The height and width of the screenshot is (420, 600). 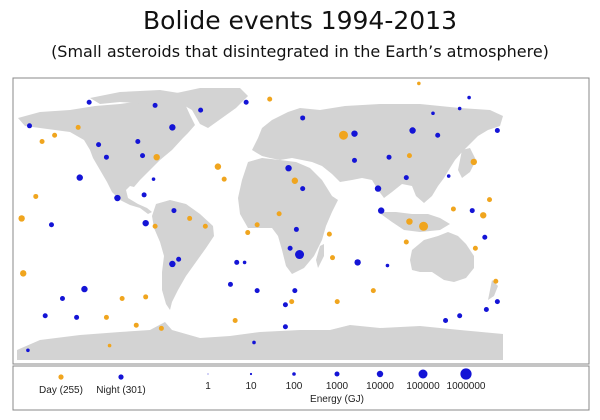 What do you see at coordinates (61, 377) in the screenshot?
I see `legend-day-marker` at bounding box center [61, 377].